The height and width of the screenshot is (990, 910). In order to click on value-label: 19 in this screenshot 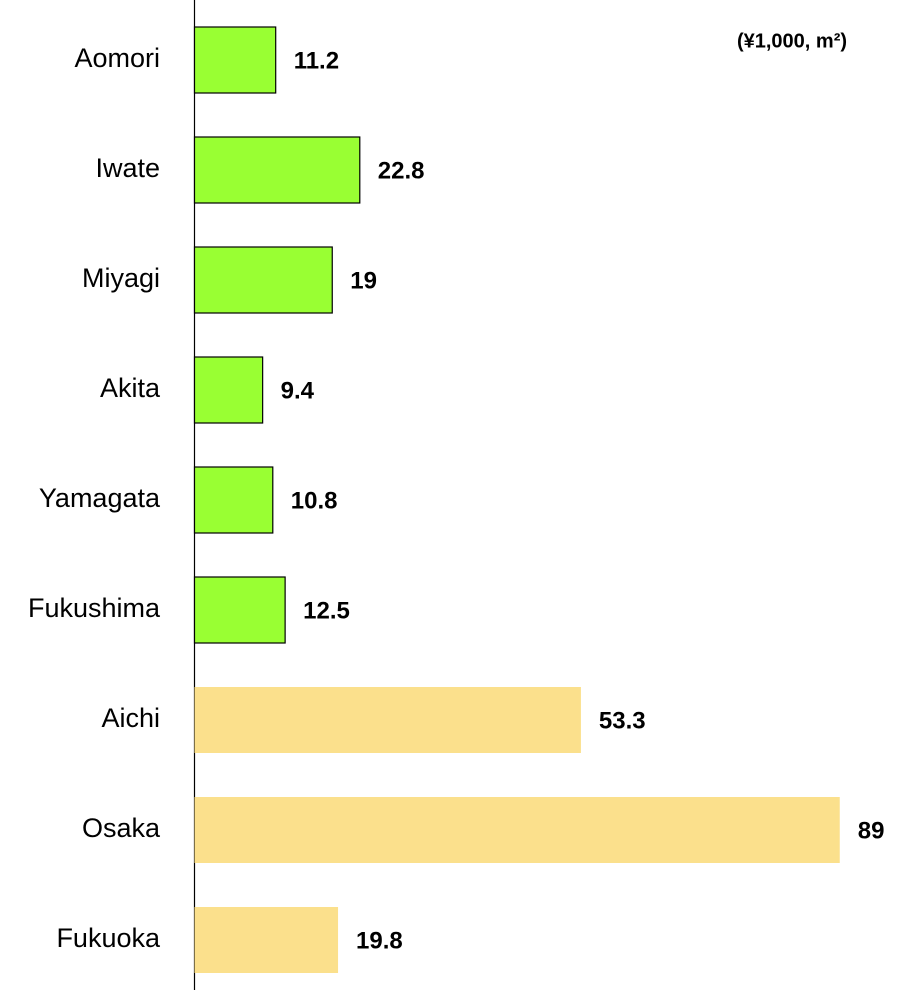, I will do `click(363, 280)`.